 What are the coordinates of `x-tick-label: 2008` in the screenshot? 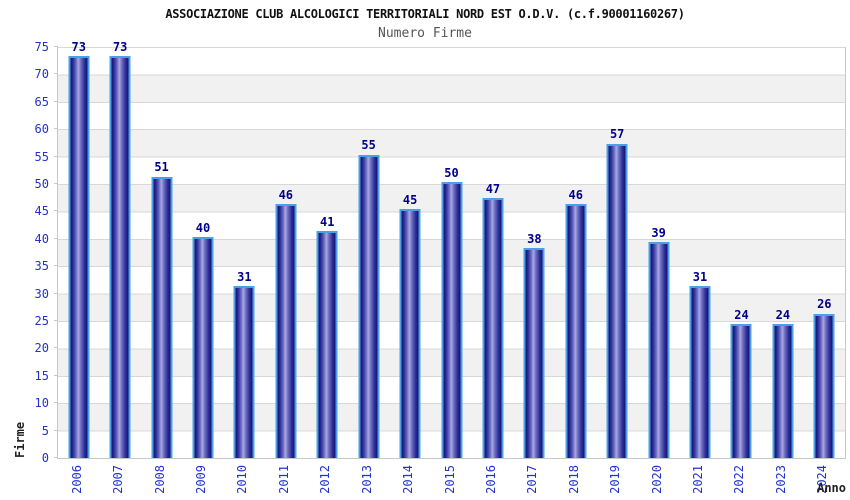 It's located at (159, 479).